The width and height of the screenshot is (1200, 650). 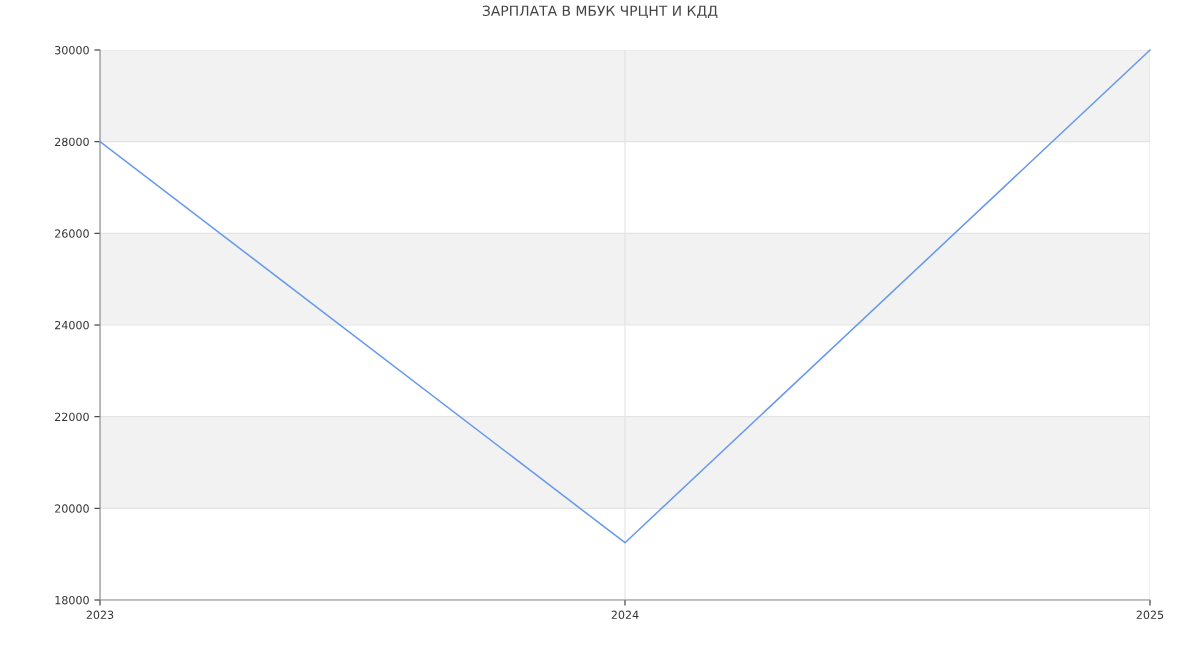 I want to click on y-tick-label: 26000, so click(x=72, y=233).